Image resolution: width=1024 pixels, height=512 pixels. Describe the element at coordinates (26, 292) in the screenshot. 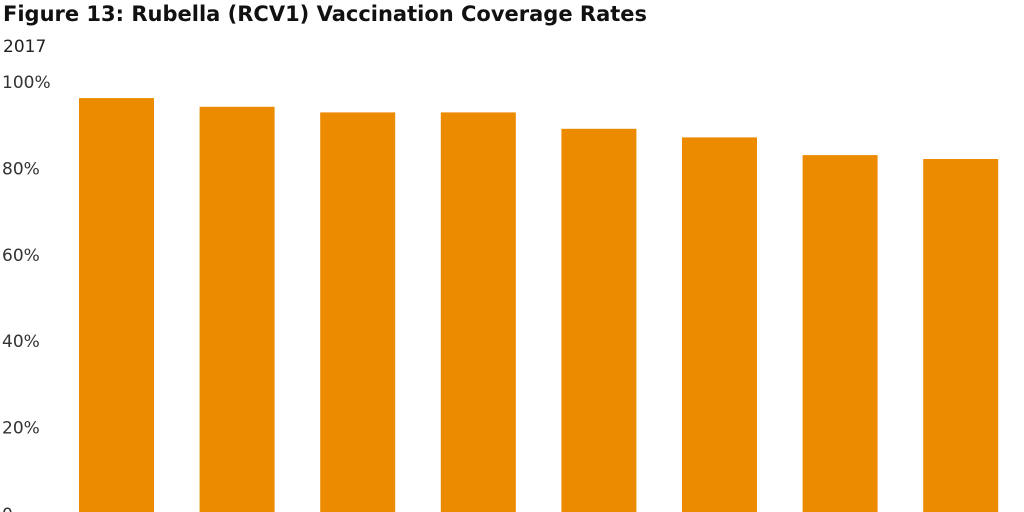

I see `y-axis: 0 20% 40% 60% 80% 100%` at that location.